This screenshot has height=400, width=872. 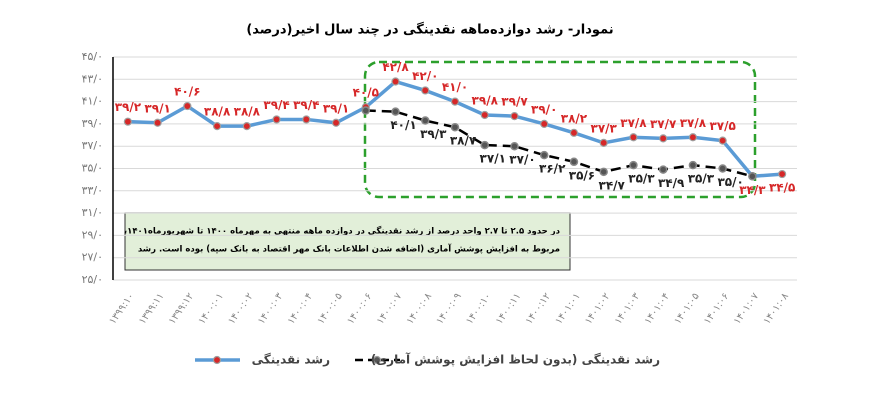 I want to click on data-label: ۳۴/۷, so click(x=612, y=185).